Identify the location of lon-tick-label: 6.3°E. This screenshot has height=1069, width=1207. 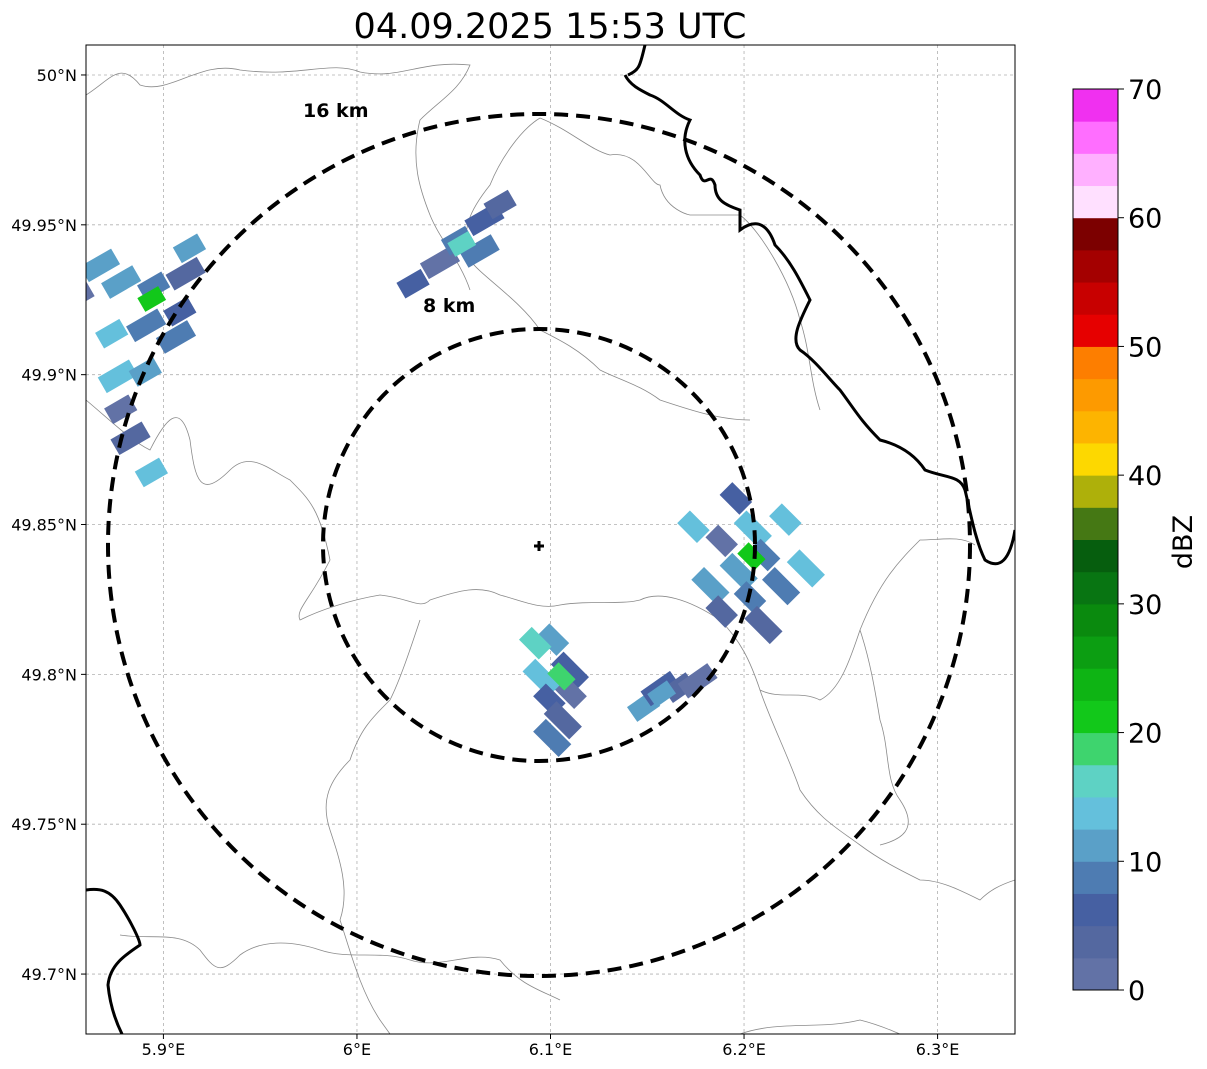
(938, 1049).